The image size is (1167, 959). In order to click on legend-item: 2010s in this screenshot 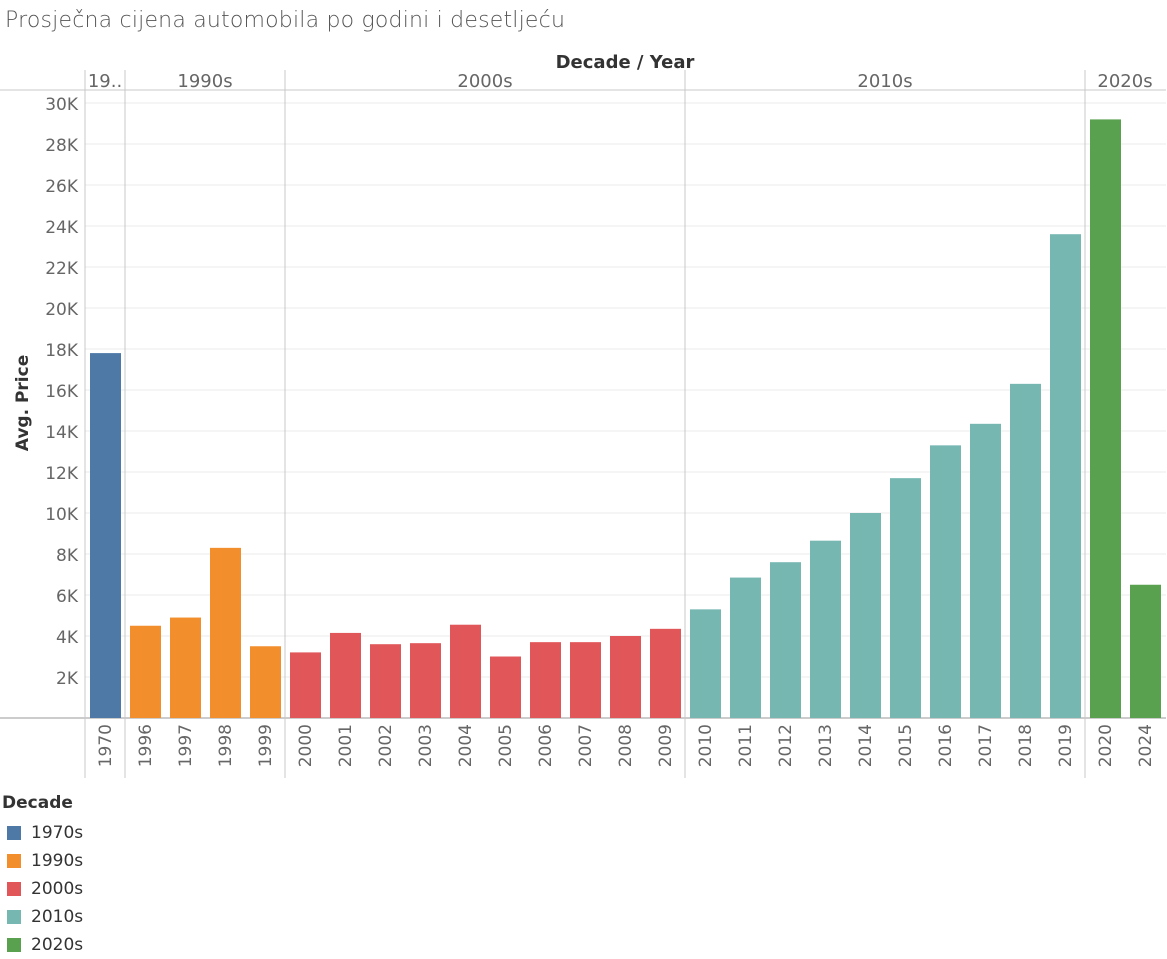, I will do `click(42, 917)`.